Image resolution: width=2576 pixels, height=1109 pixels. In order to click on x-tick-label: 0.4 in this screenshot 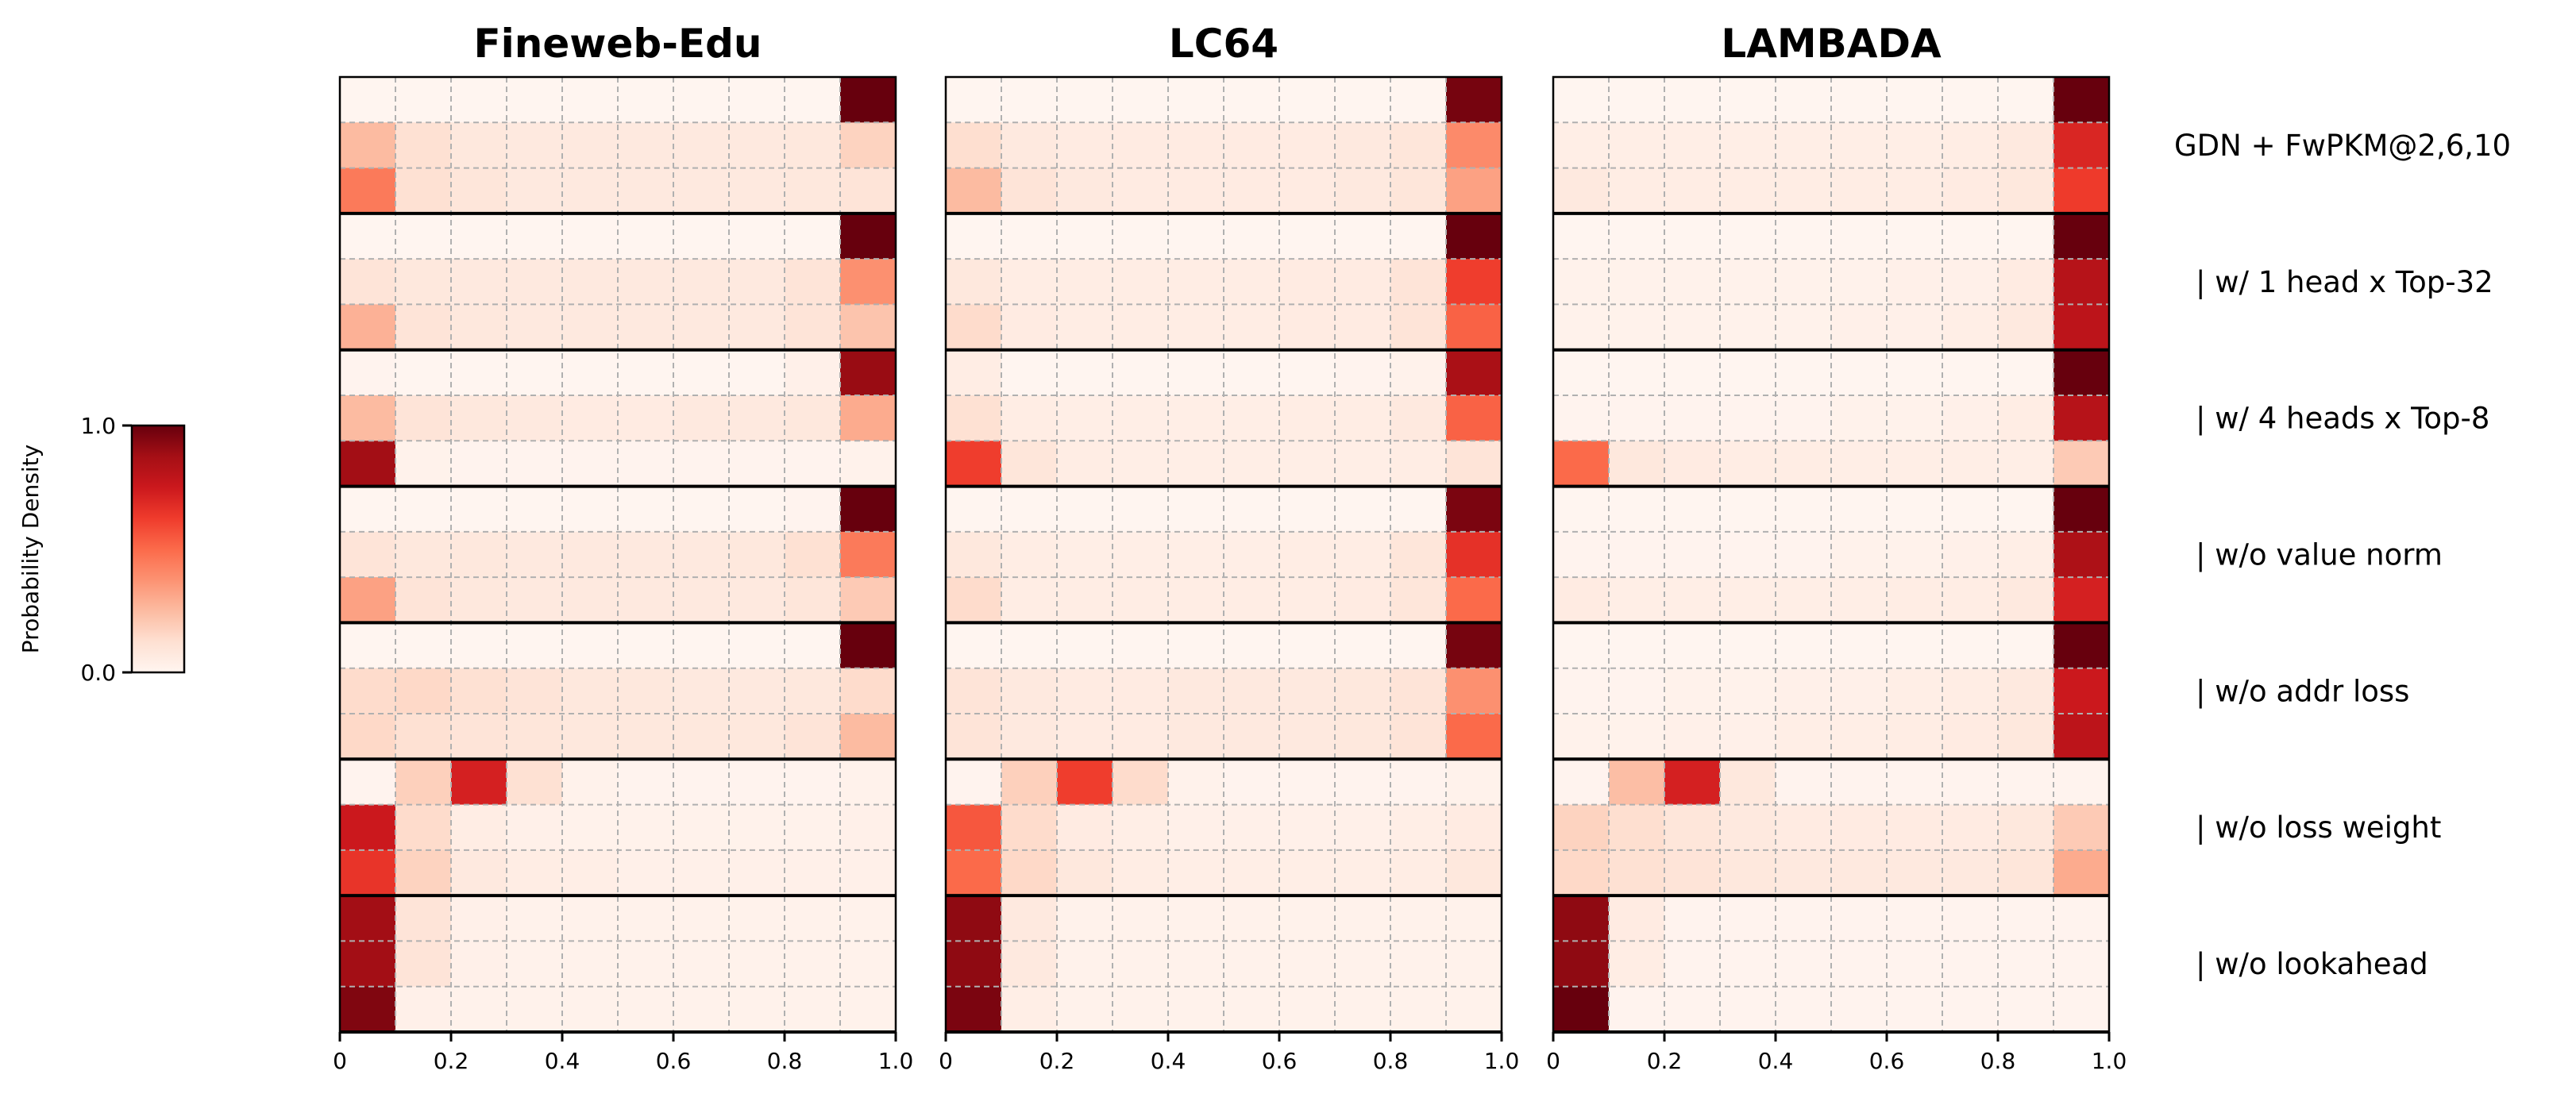, I will do `click(562, 1061)`.